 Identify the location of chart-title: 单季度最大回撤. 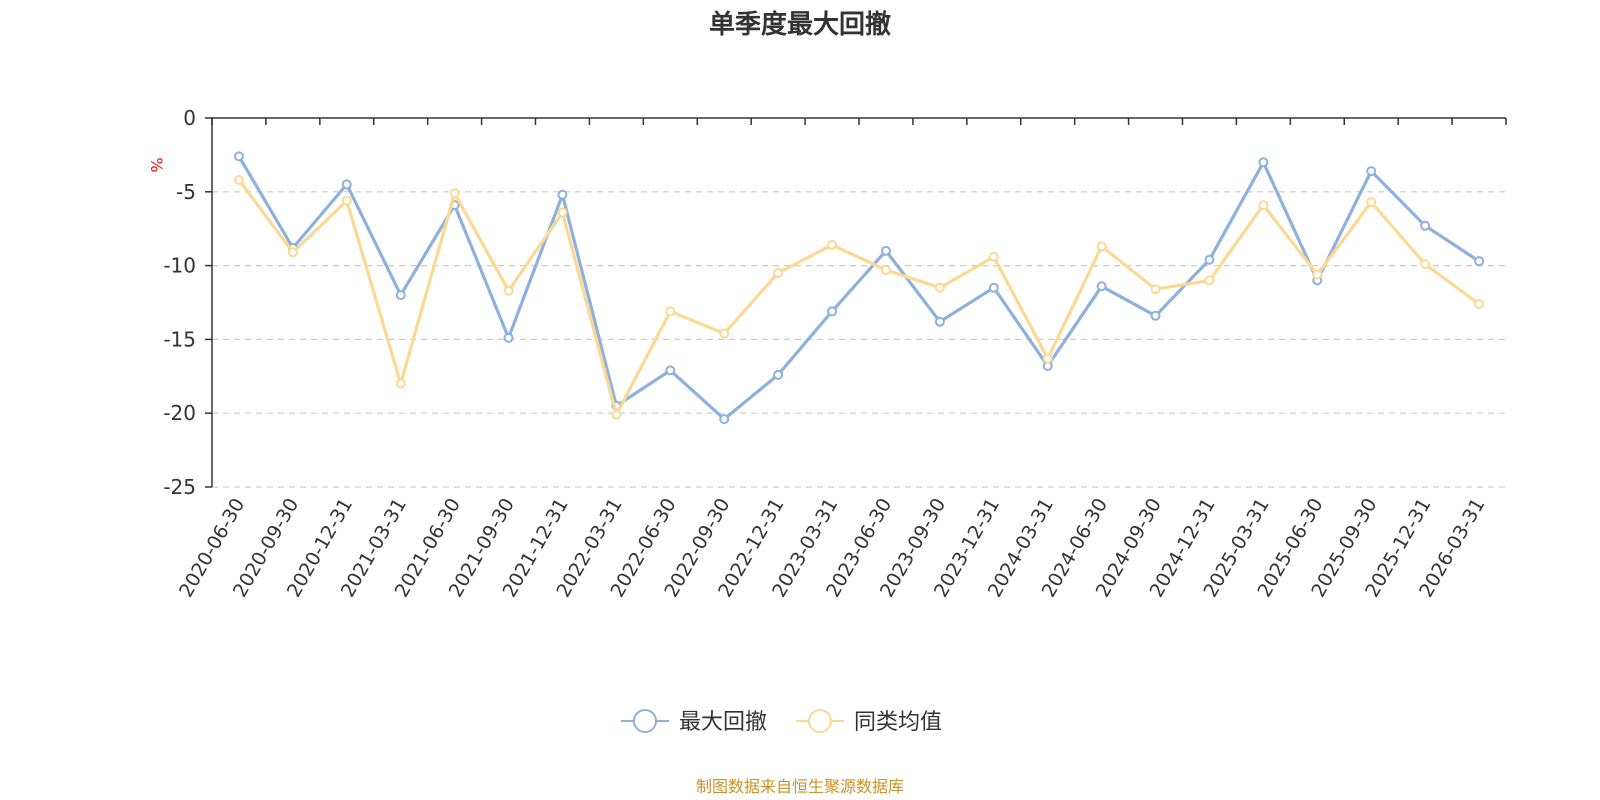
(800, 24).